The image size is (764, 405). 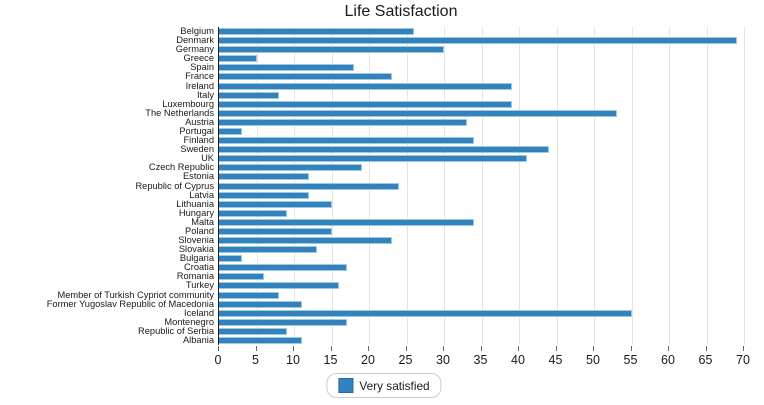 What do you see at coordinates (202, 221) in the screenshot?
I see `y-axis-label: Malta` at bounding box center [202, 221].